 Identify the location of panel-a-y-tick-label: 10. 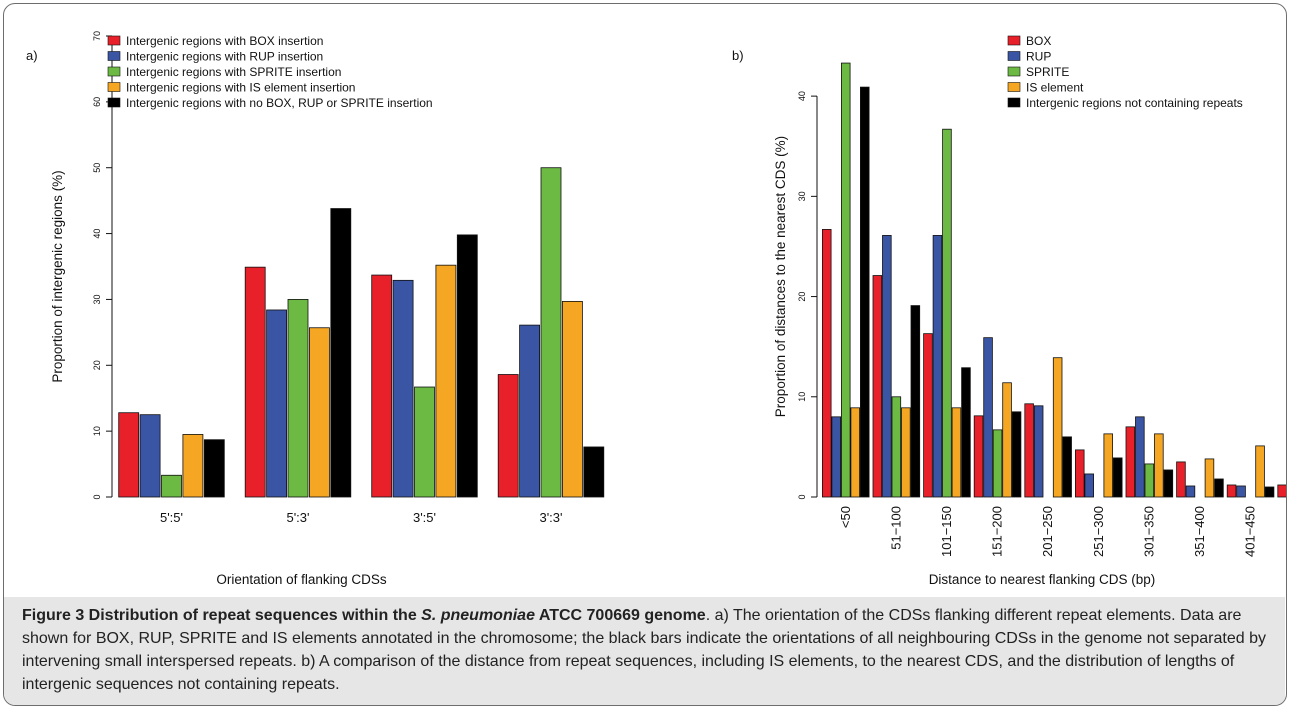
(97, 431).